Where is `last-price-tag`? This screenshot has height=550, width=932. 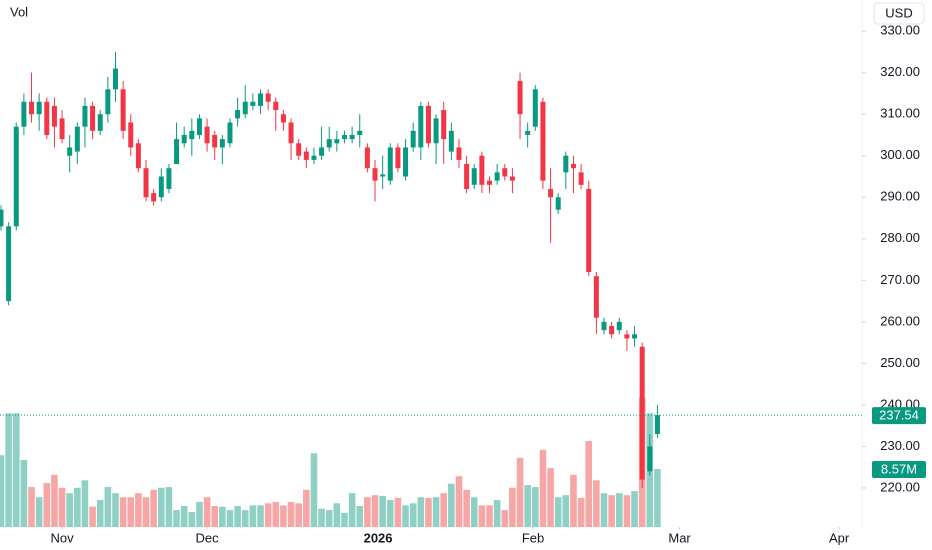 last-price-tag is located at coordinates (899, 416).